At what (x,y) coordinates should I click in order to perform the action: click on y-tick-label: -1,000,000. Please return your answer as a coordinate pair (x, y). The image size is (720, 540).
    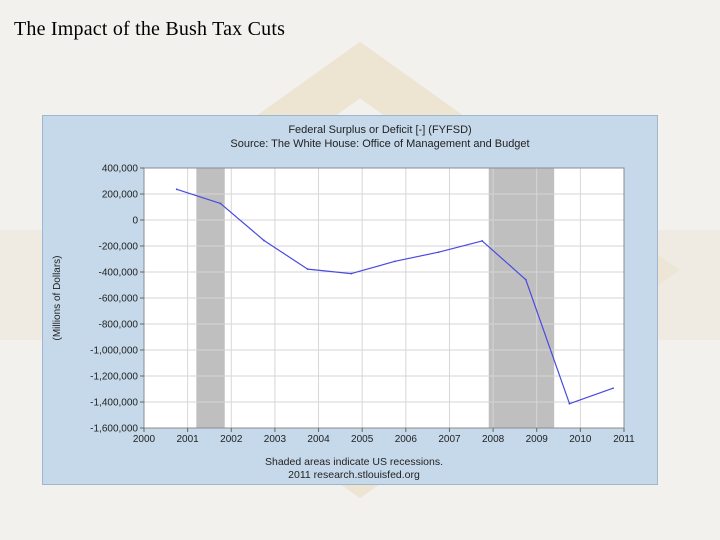
    Looking at the image, I should click on (114, 351).